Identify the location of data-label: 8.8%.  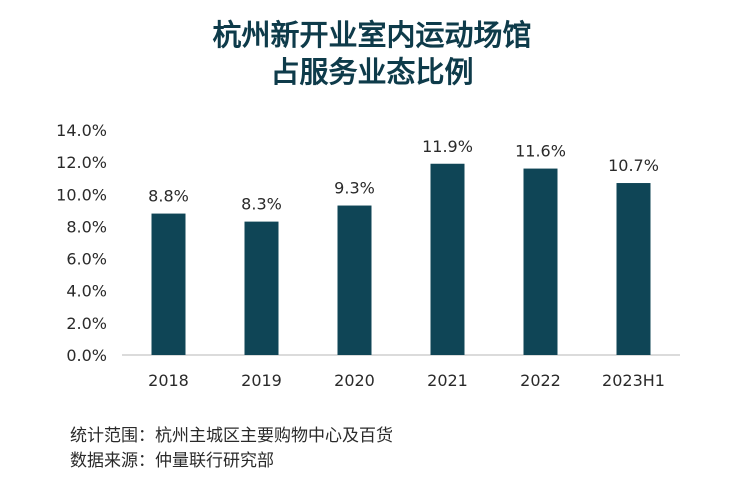
(168, 196).